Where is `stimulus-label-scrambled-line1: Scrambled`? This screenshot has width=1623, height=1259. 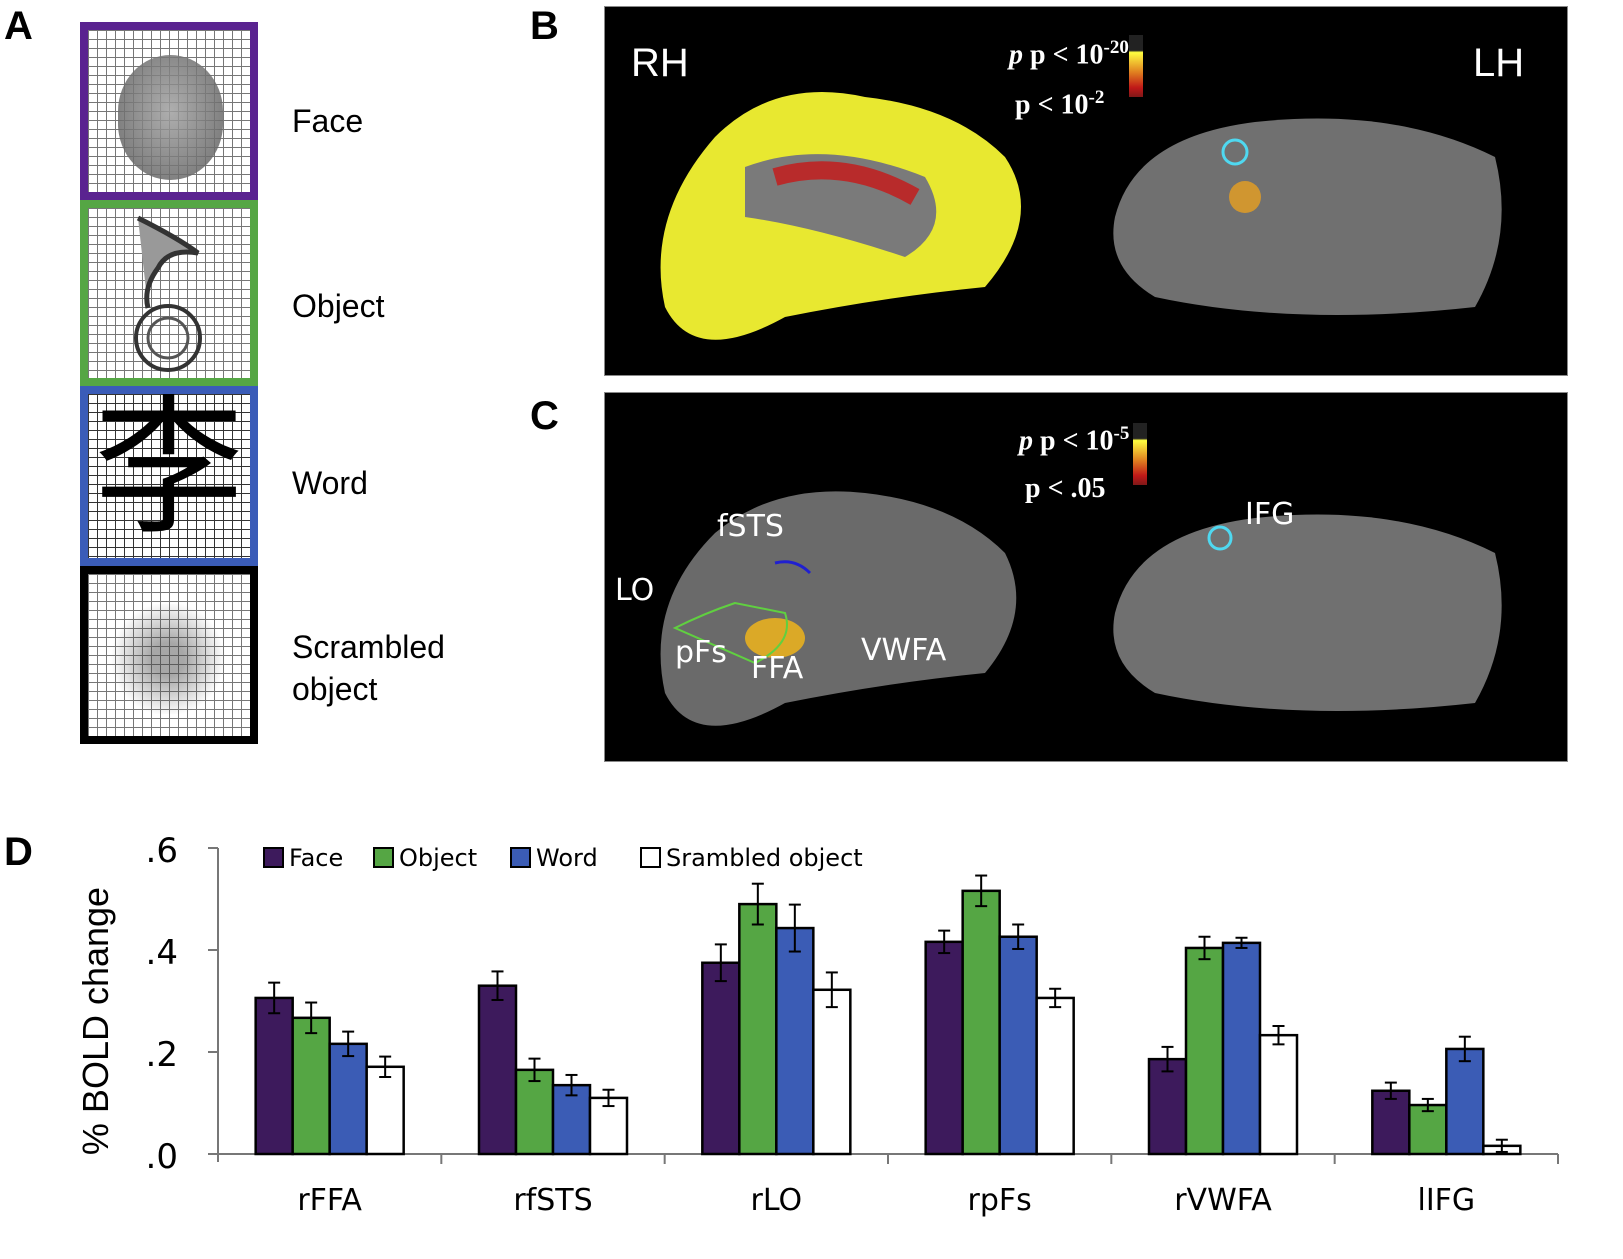 stimulus-label-scrambled-line1: Scrambled is located at coordinates (368, 647).